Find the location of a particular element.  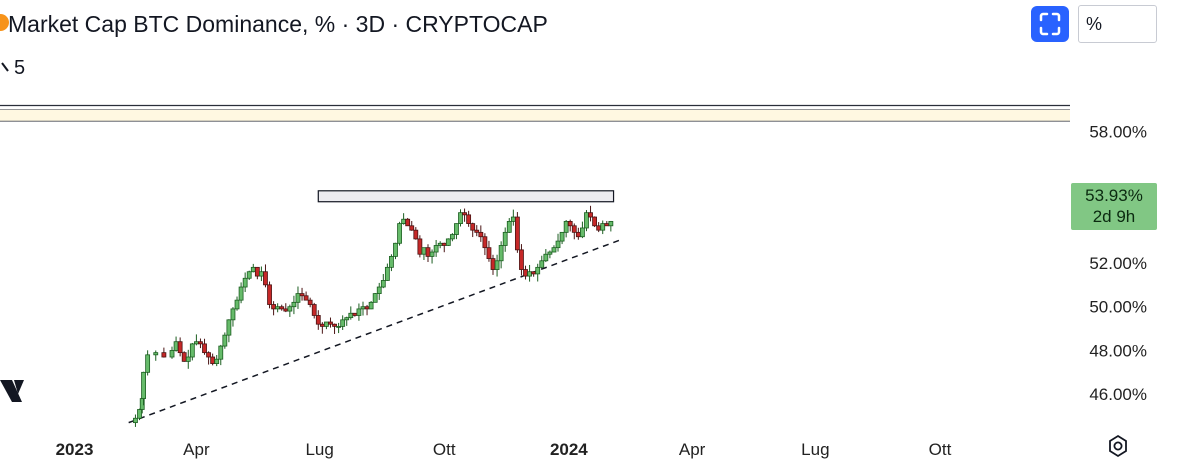

x-axis-ticks: 2023 Apr Lug Ott 2024 Apr Lug Ott is located at coordinates (504, 449).